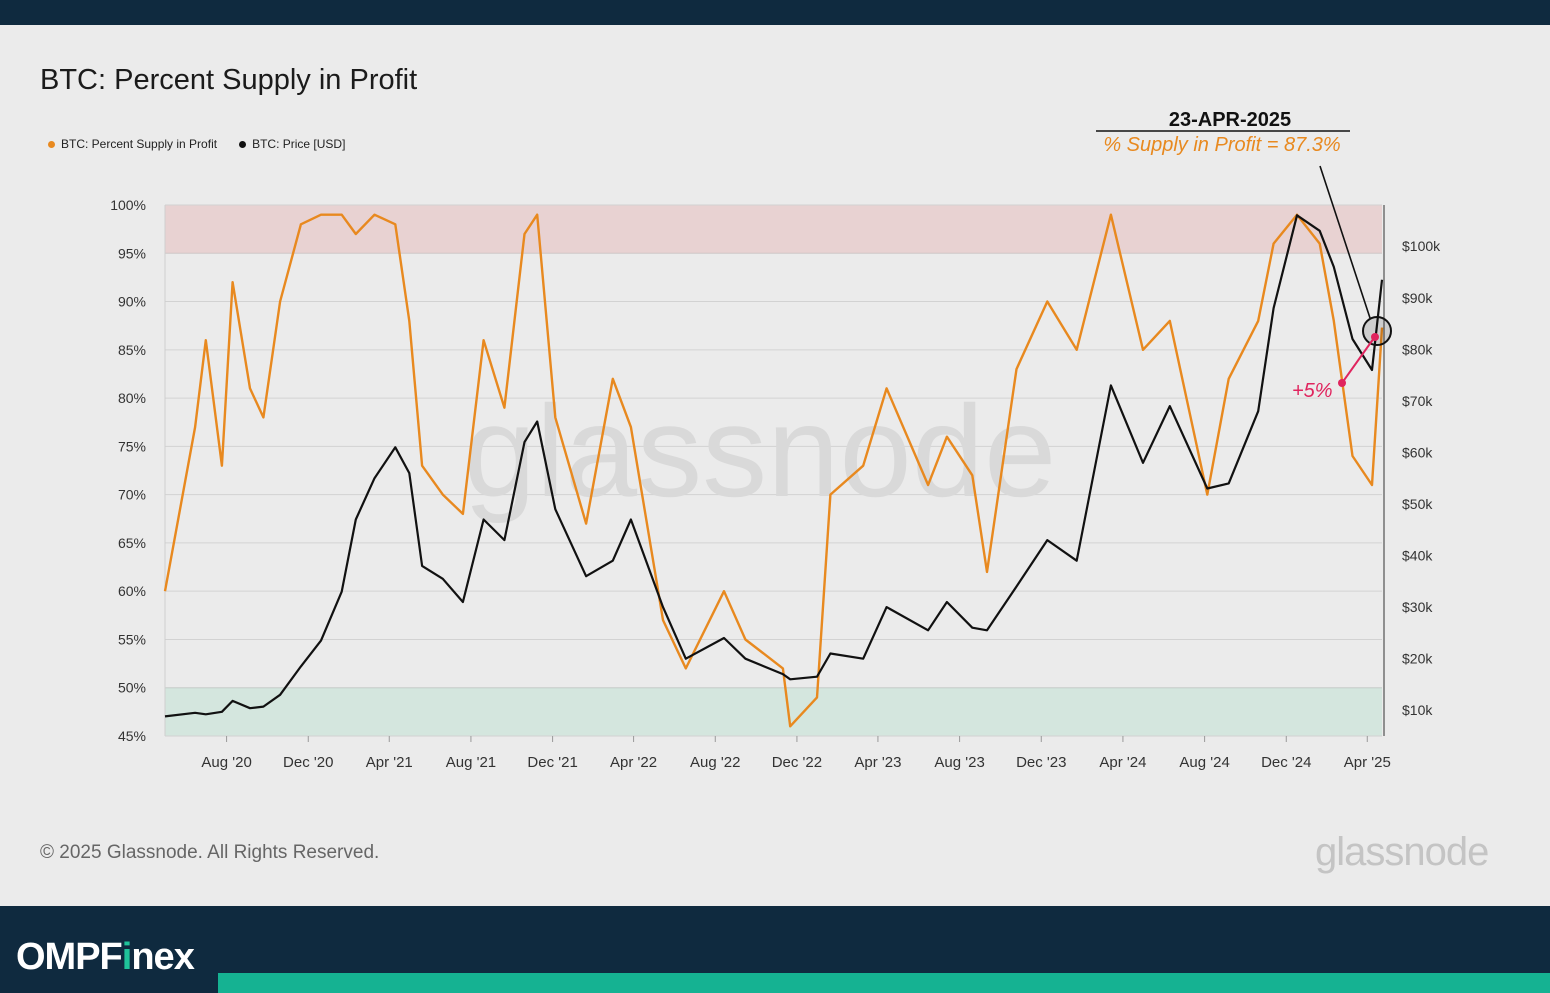 This screenshot has width=1550, height=993. Describe the element at coordinates (773, 229) in the screenshot. I see `high-profit-band` at that location.